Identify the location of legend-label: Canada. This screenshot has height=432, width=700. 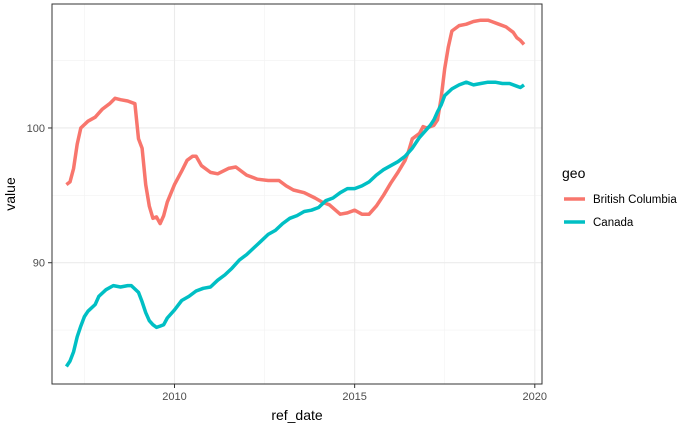
(613, 223).